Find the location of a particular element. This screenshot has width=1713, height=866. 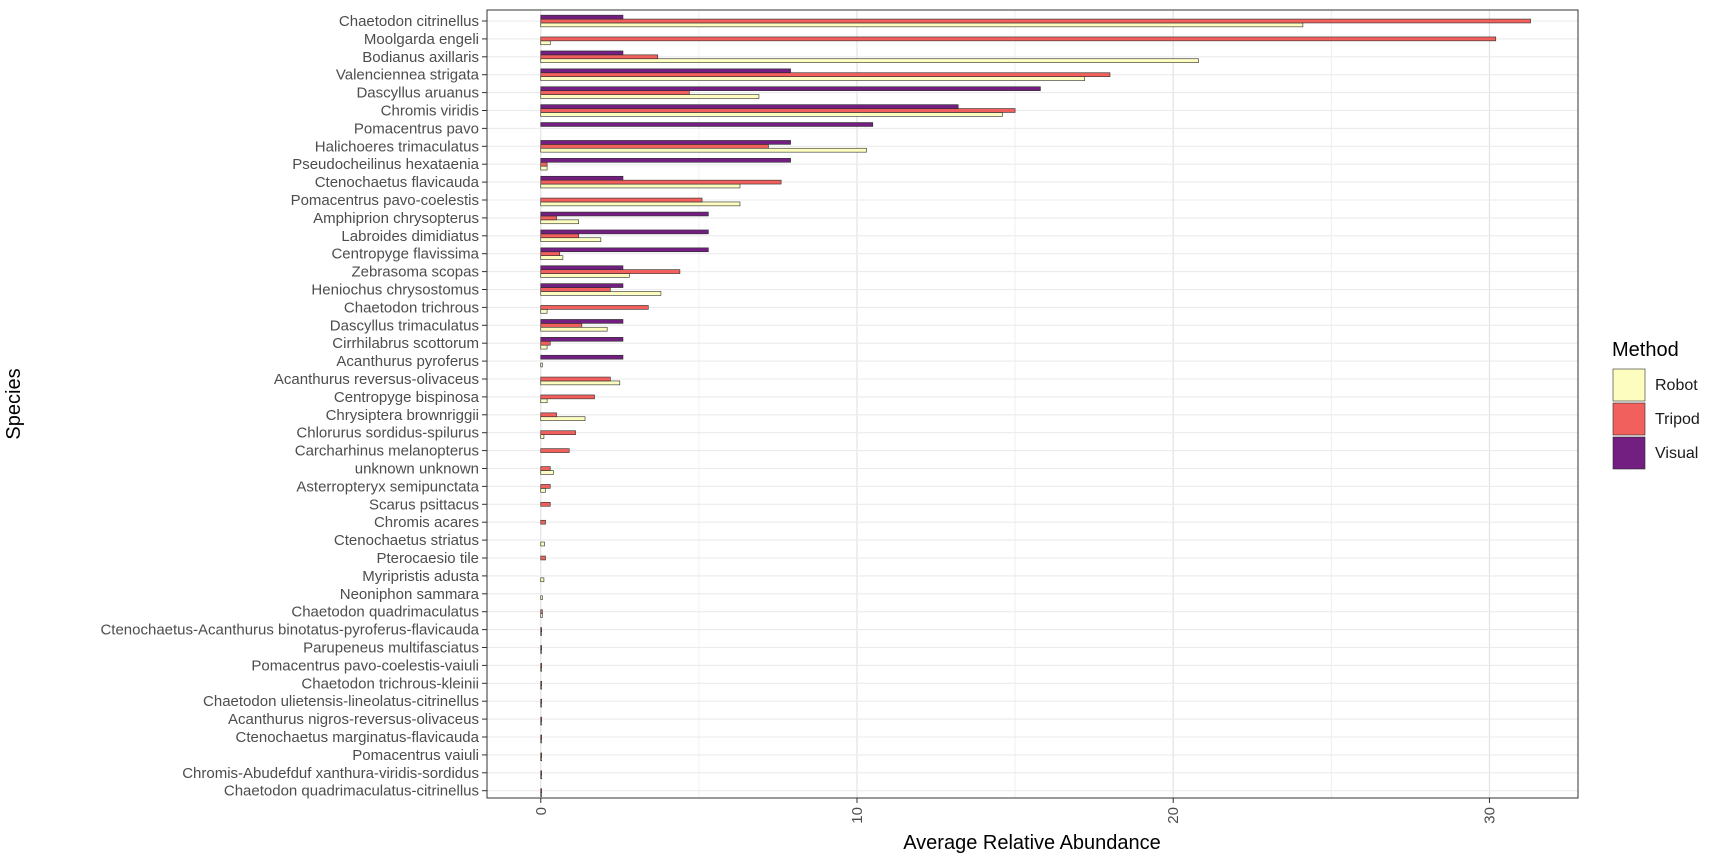

x-tick-label: 0 is located at coordinates (541, 811).